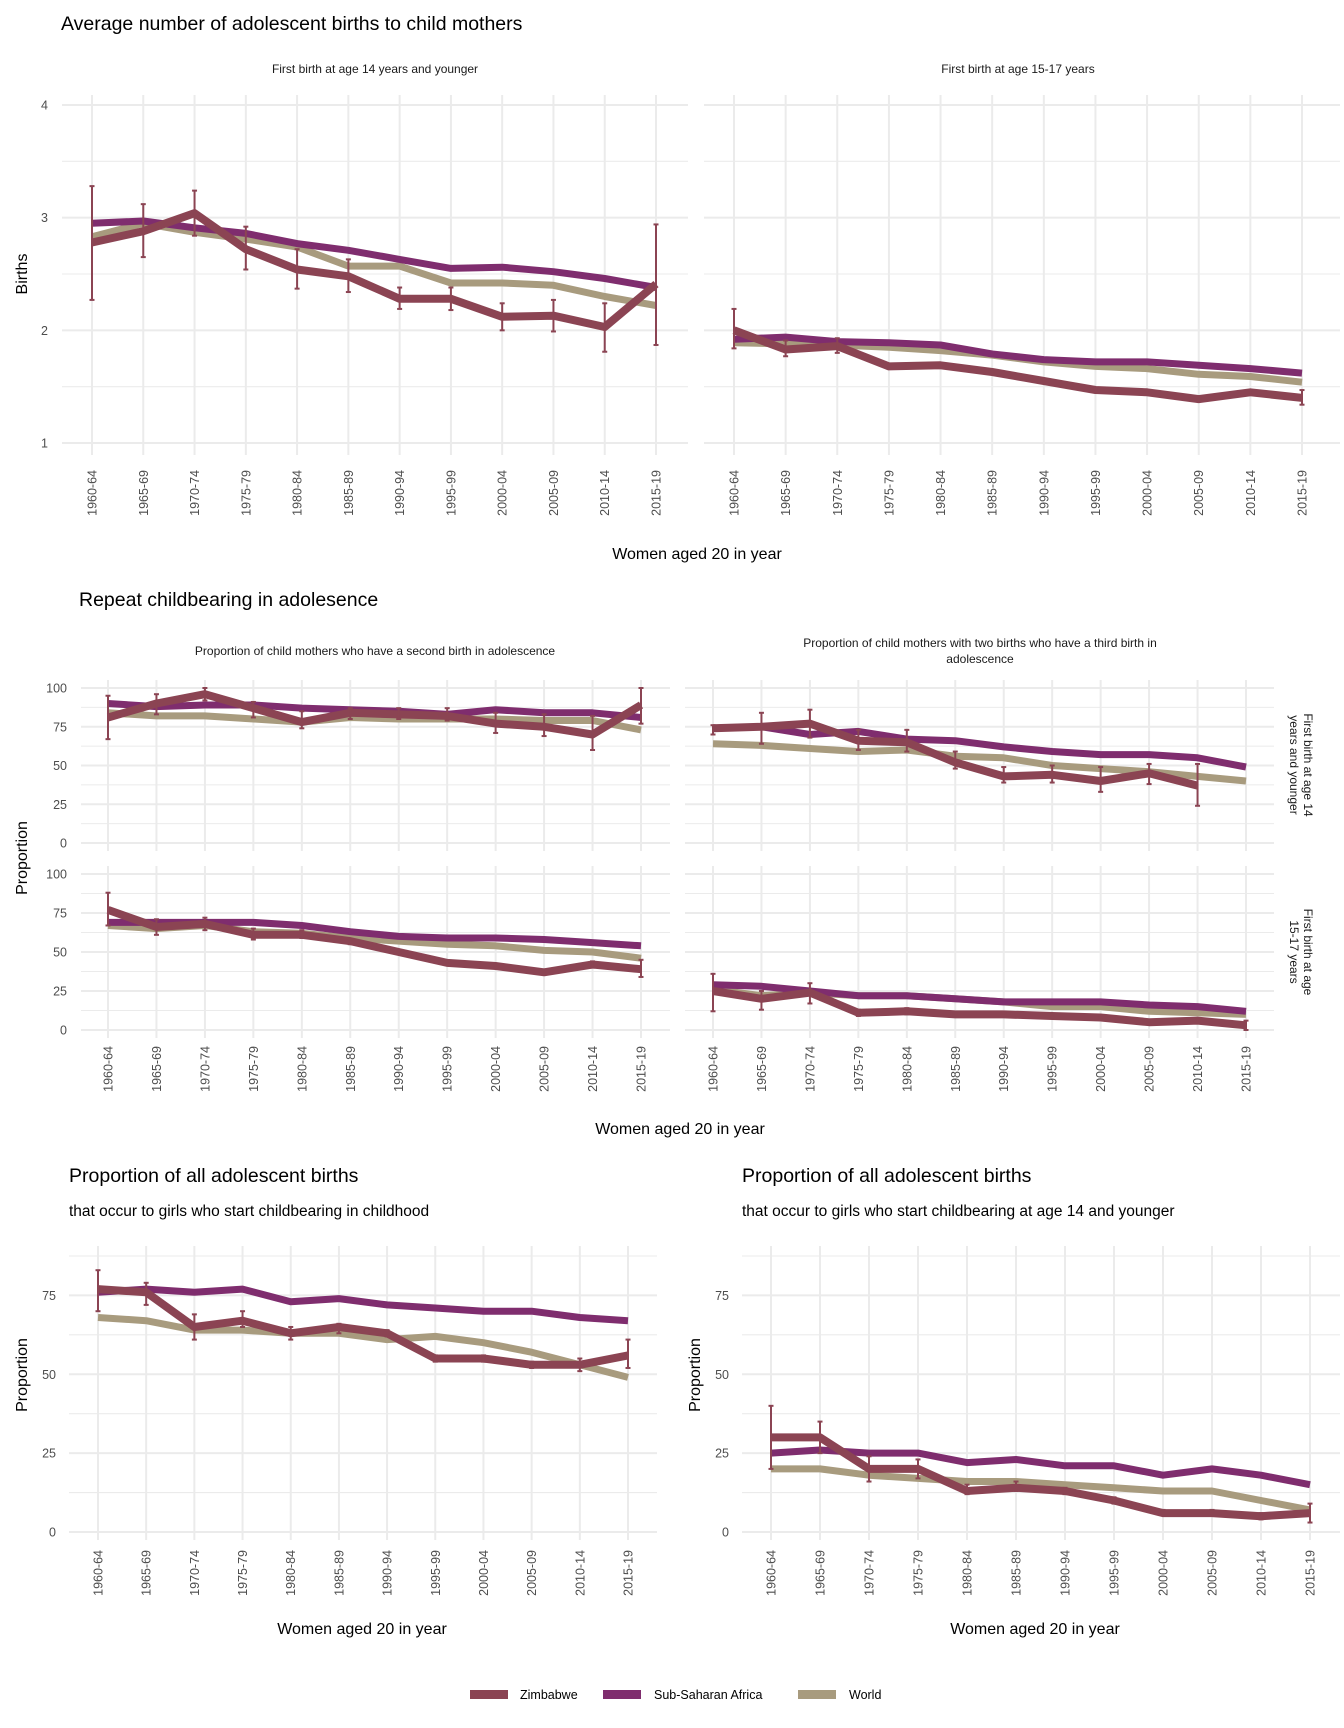  Describe the element at coordinates (695, 1375) in the screenshot. I see `ylabel-proportion-14: Proportion` at that location.